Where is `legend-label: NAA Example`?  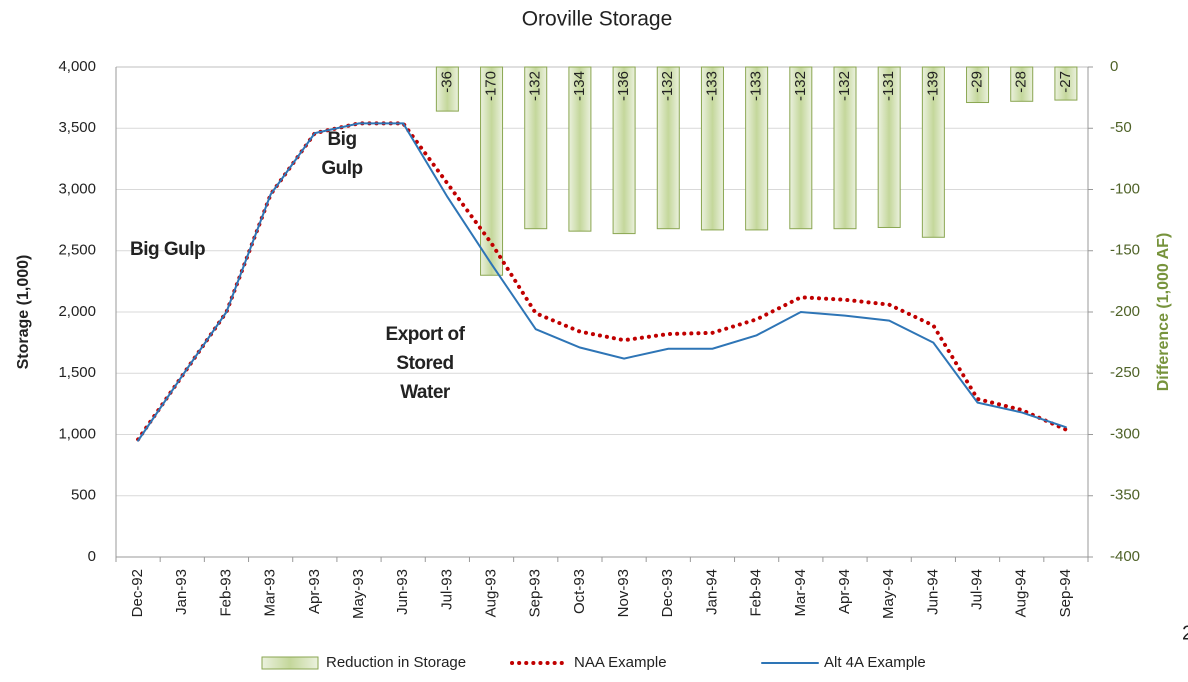
legend-label: NAA Example is located at coordinates (620, 662).